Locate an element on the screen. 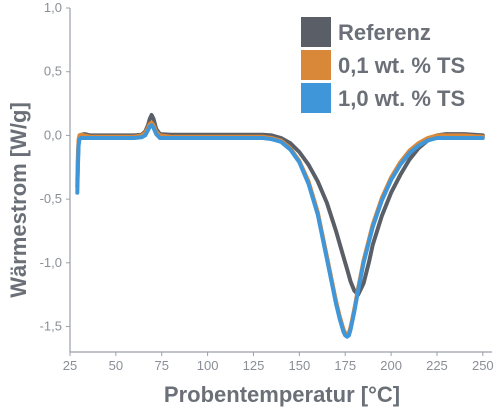  legend: Referenz 0,1 wt. % TS 1,0 wt. % TS is located at coordinates (383, 65).